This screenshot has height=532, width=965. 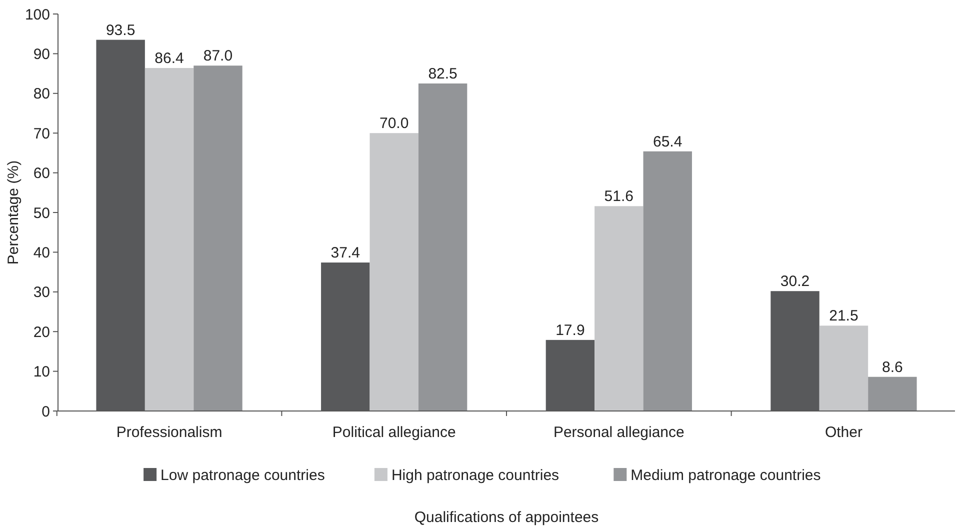 What do you see at coordinates (570, 330) in the screenshot?
I see `data-label: 17.9` at bounding box center [570, 330].